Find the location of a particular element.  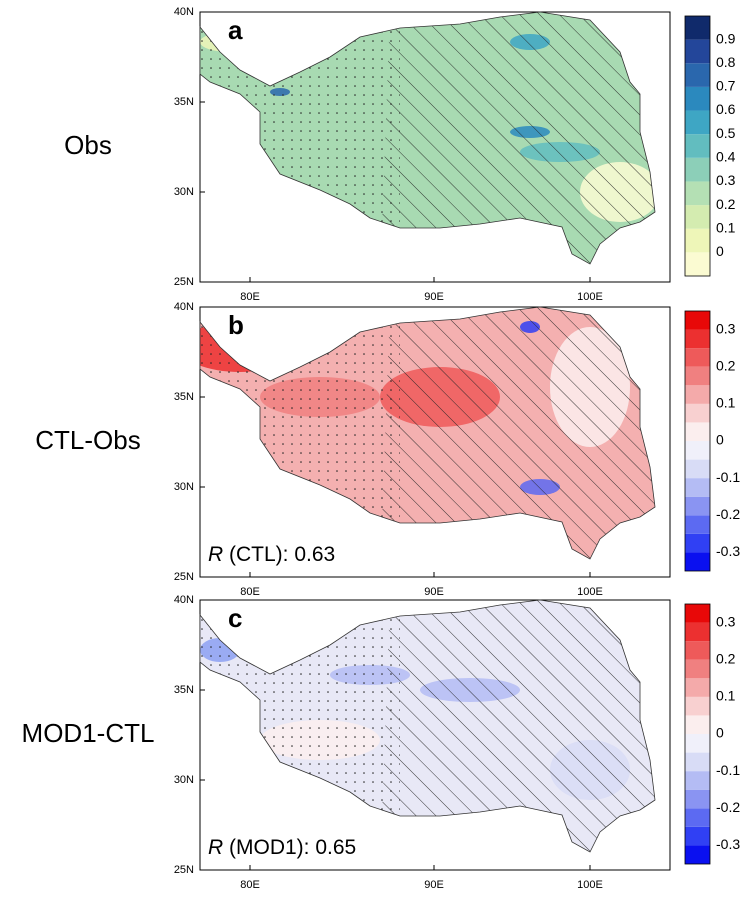

x-tick-label: 90E is located at coordinates (434, 885).